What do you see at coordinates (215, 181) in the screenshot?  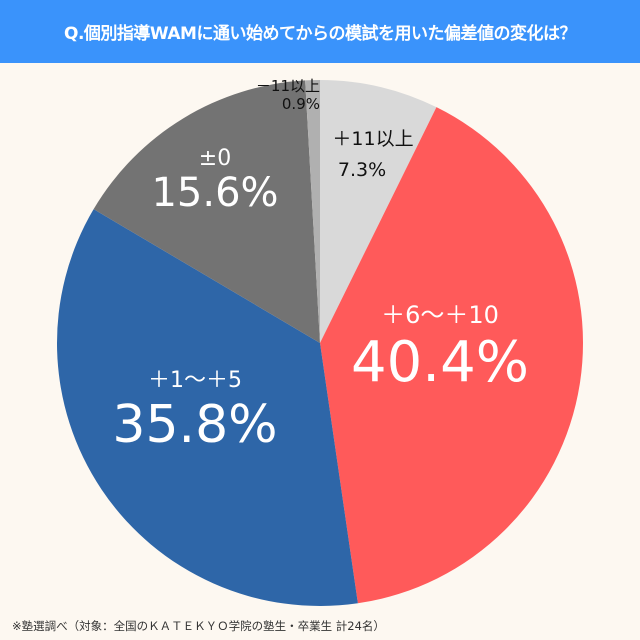 I see `label-zero: ±0 15.6%` at bounding box center [215, 181].